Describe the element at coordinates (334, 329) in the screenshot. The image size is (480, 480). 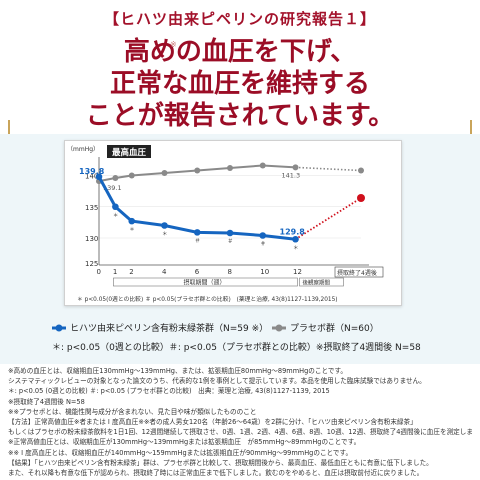
I see `legend-gray-label: プラセボ群（N=60）` at that location.